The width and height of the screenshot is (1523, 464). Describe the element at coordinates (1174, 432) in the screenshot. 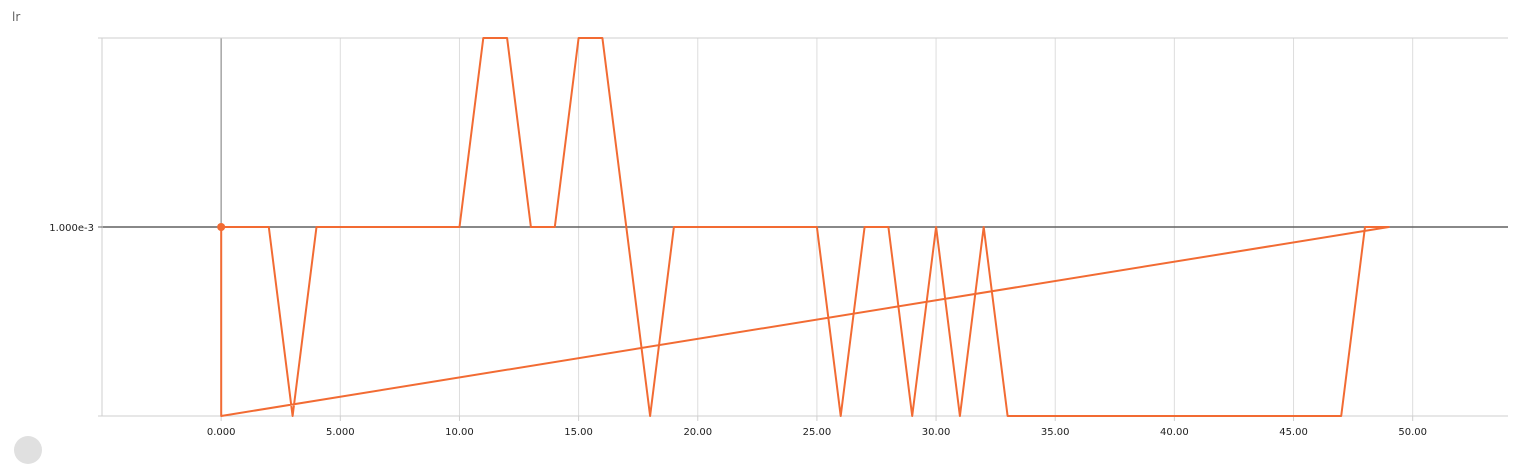

I see `x-tick-label: 40.00` at that location.